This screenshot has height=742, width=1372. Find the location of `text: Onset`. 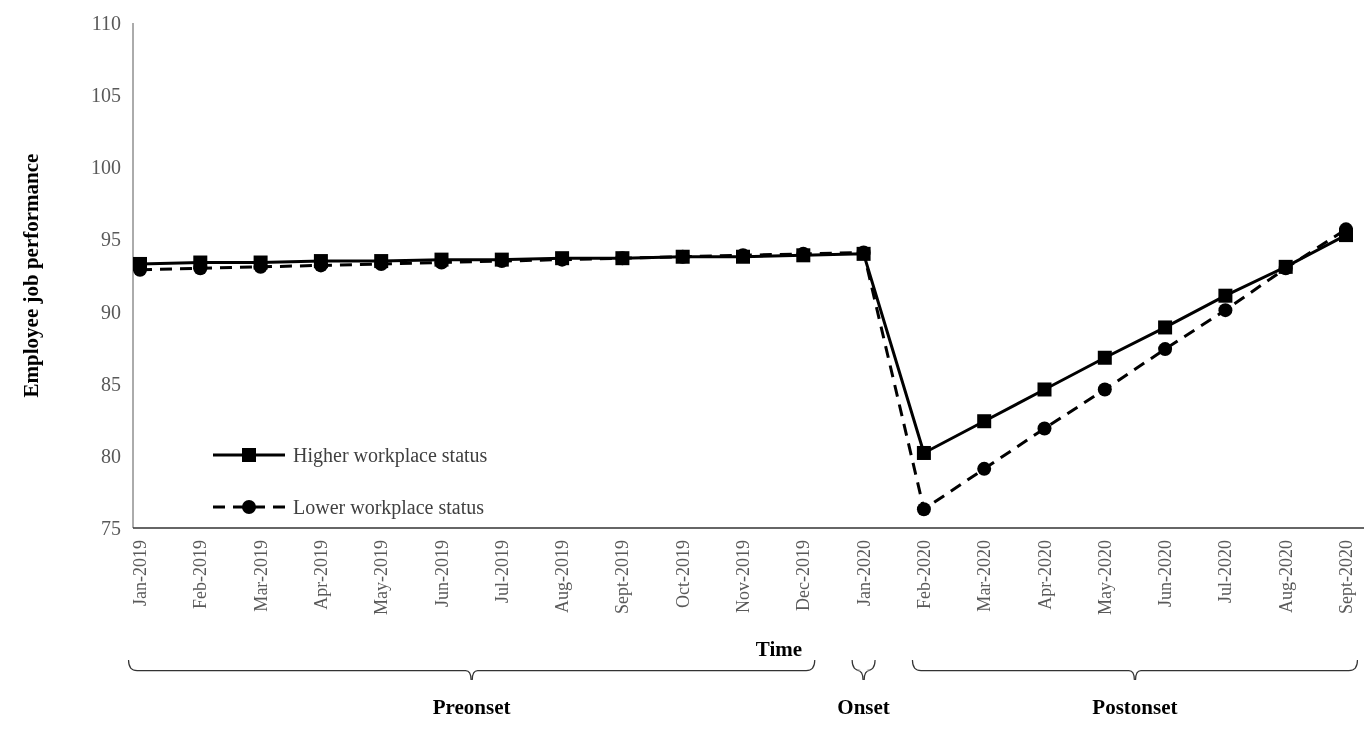

text: Onset is located at coordinates (863, 707).